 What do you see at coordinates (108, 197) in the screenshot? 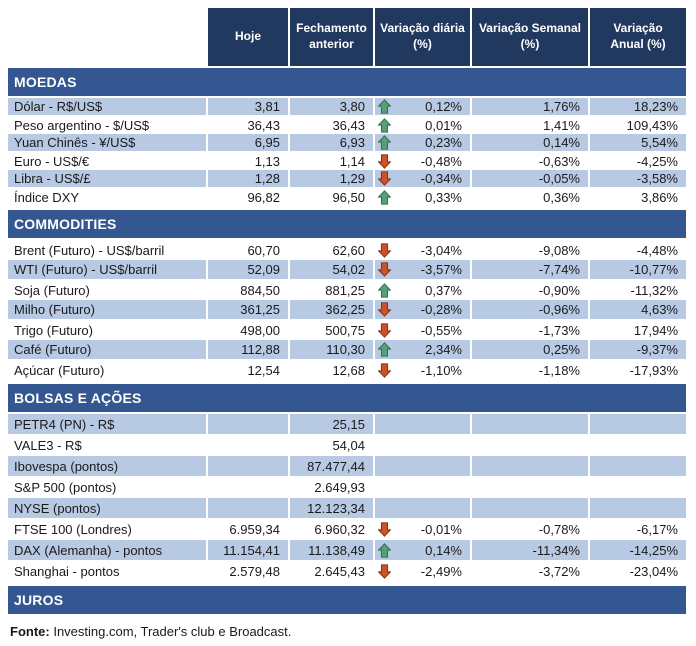
I see `row-label-cell: Índice DXY` at bounding box center [108, 197].